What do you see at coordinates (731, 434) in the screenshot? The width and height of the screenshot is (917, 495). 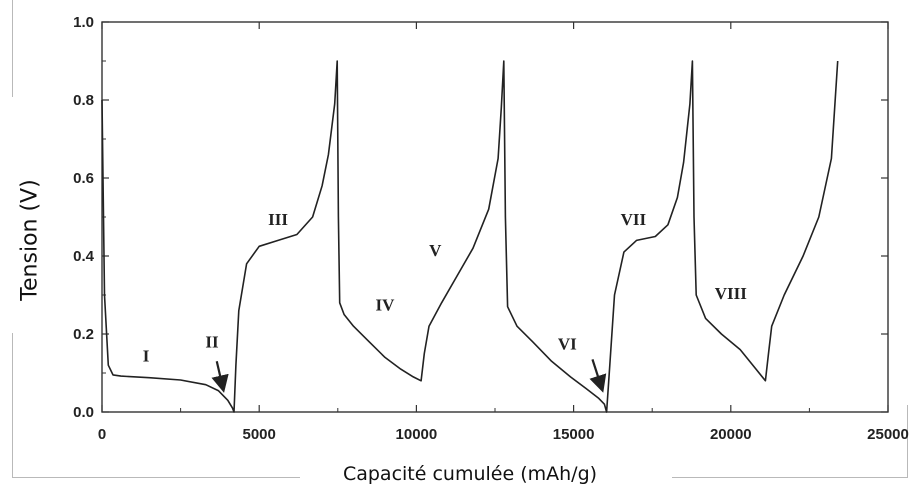 I see `x-tick-label: 20000` at bounding box center [731, 434].